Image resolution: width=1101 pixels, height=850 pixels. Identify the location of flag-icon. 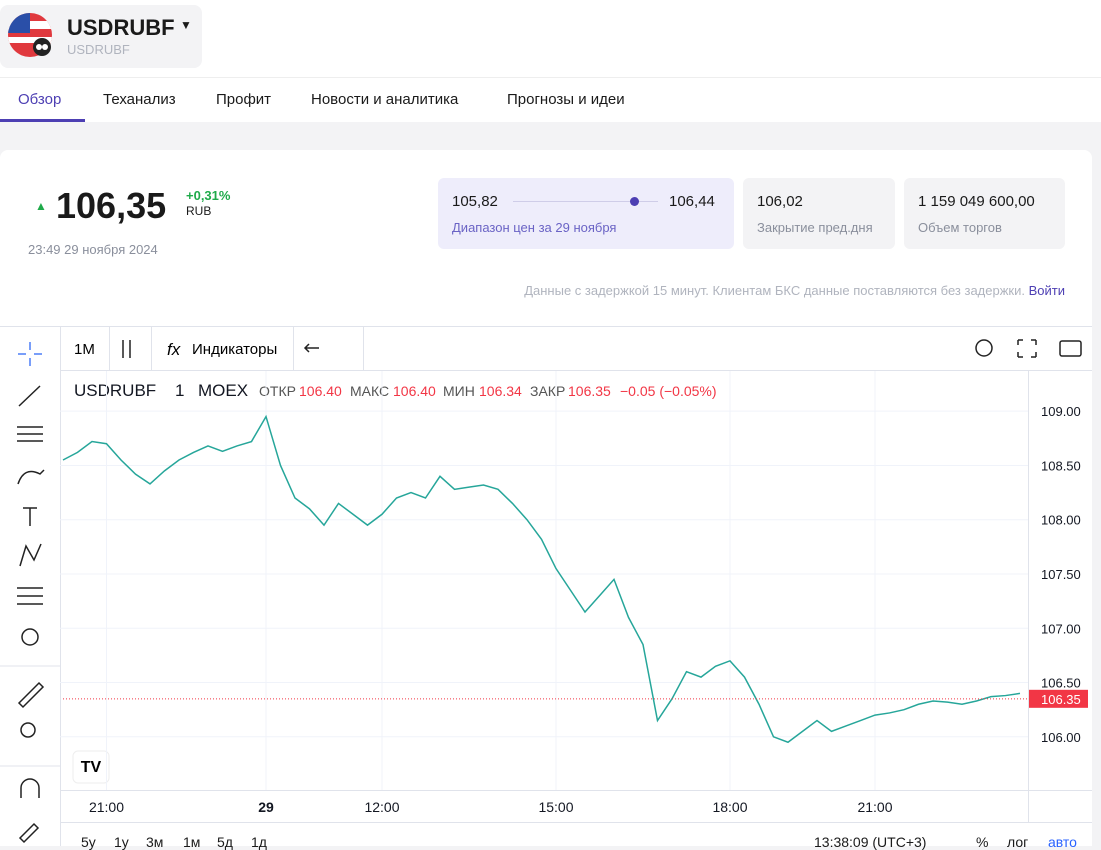
(30, 35).